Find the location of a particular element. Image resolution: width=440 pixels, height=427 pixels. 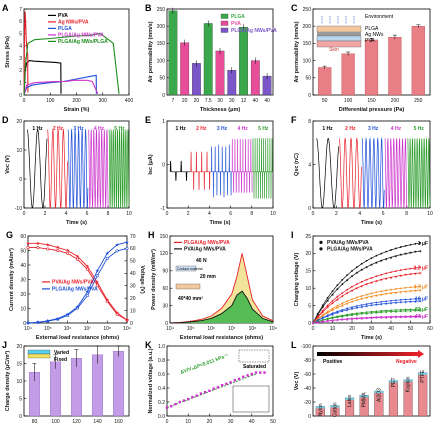

y-tick-label-K: 0.4 is located at coordinates (161, 389).